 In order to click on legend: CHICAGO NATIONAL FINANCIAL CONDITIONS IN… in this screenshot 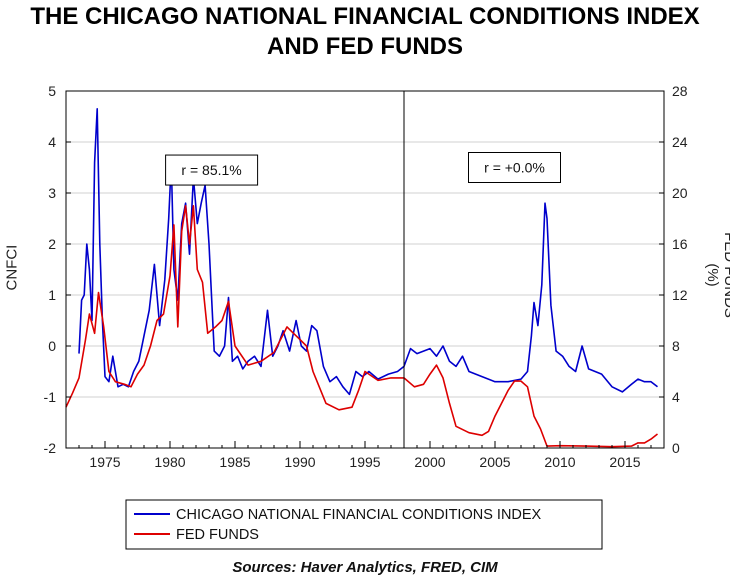, I will do `click(364, 524)`.